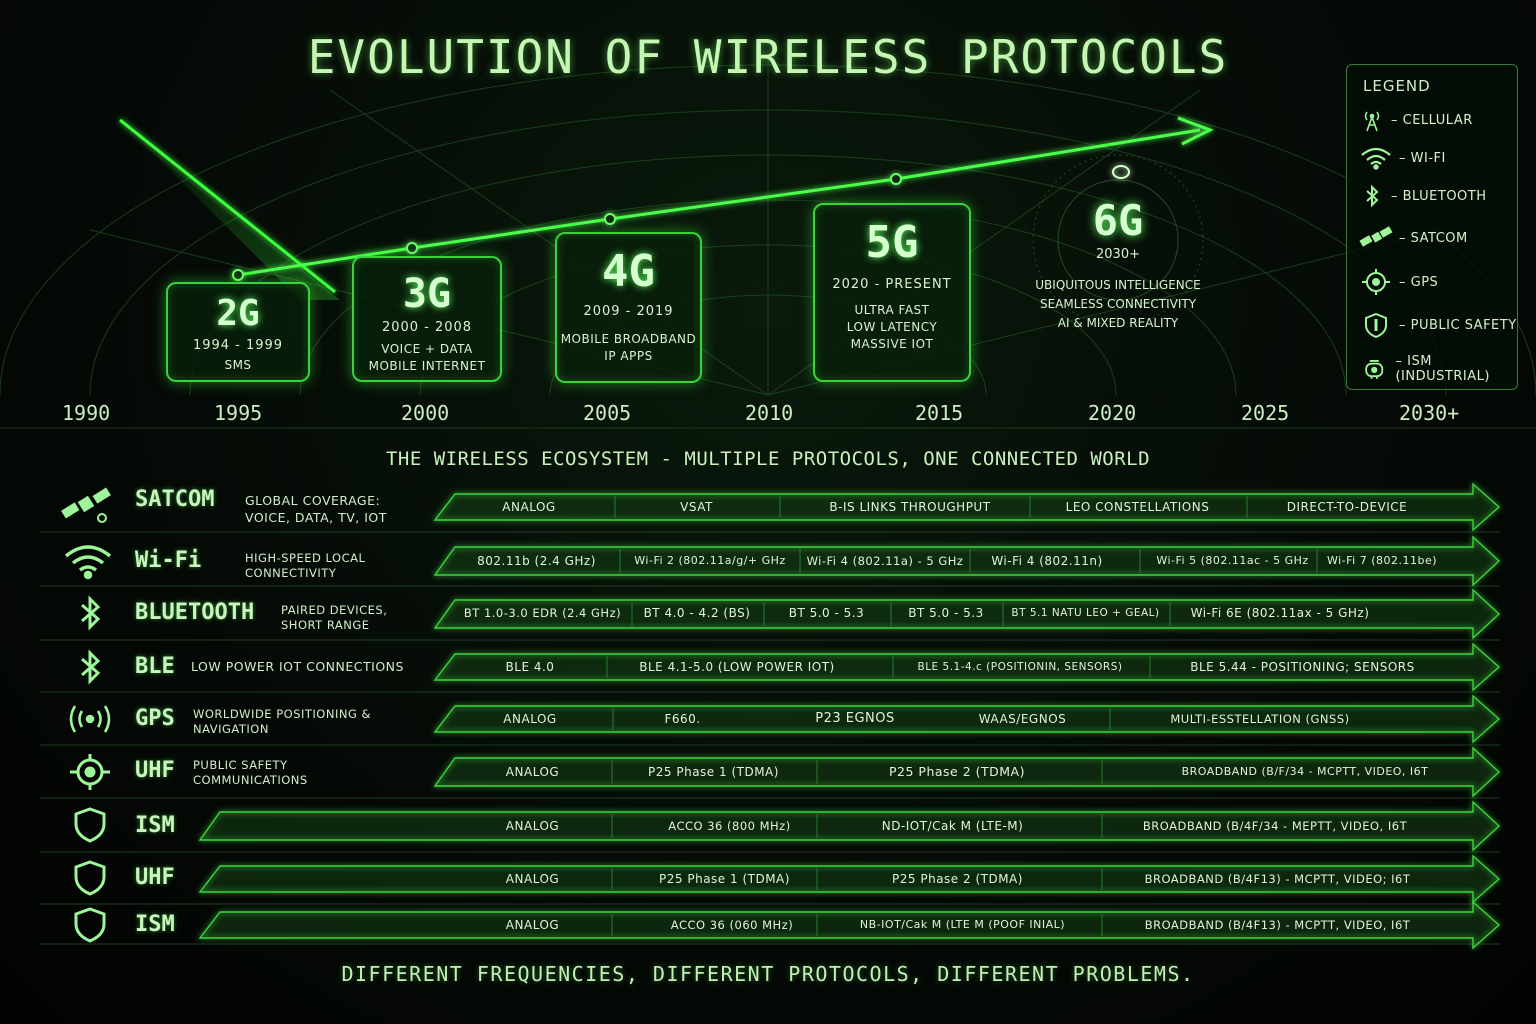 This screenshot has width=1536, height=1024. Describe the element at coordinates (155, 718) in the screenshot. I see `row-name-gps: GPS` at that location.